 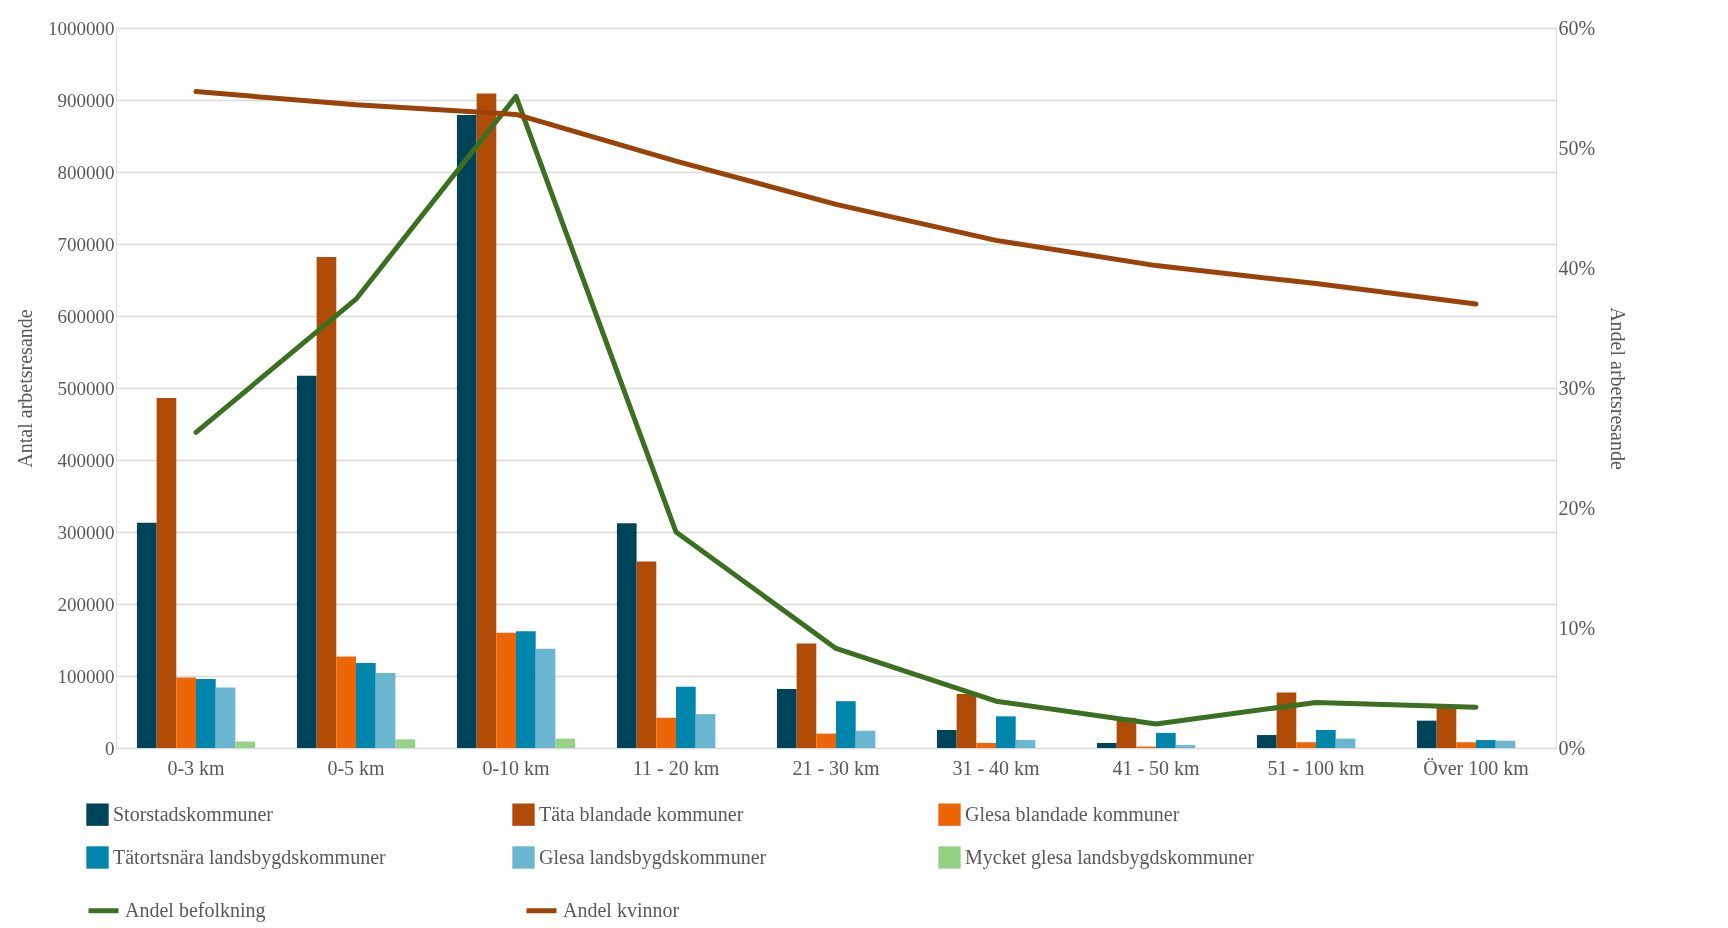 What do you see at coordinates (996, 767) in the screenshot?
I see `x-tick-label: 31 - 40 km` at bounding box center [996, 767].